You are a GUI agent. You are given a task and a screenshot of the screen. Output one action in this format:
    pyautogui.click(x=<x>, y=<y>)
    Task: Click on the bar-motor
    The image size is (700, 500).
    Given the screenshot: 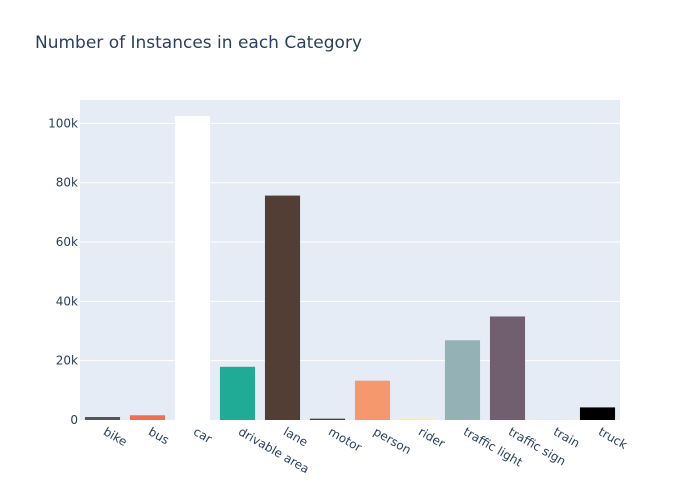 What is the action you would take?
    pyautogui.click(x=327, y=419)
    